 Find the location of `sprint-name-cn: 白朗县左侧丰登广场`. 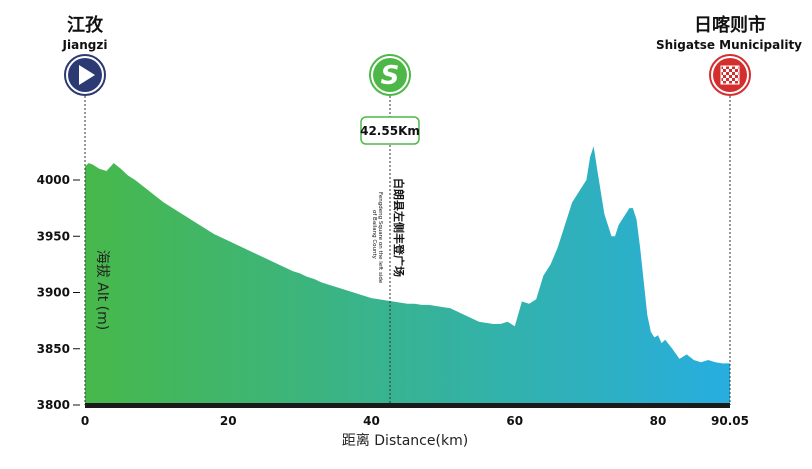

sprint-name-cn: 白朗县左侧丰登广场 is located at coordinates (399, 227).